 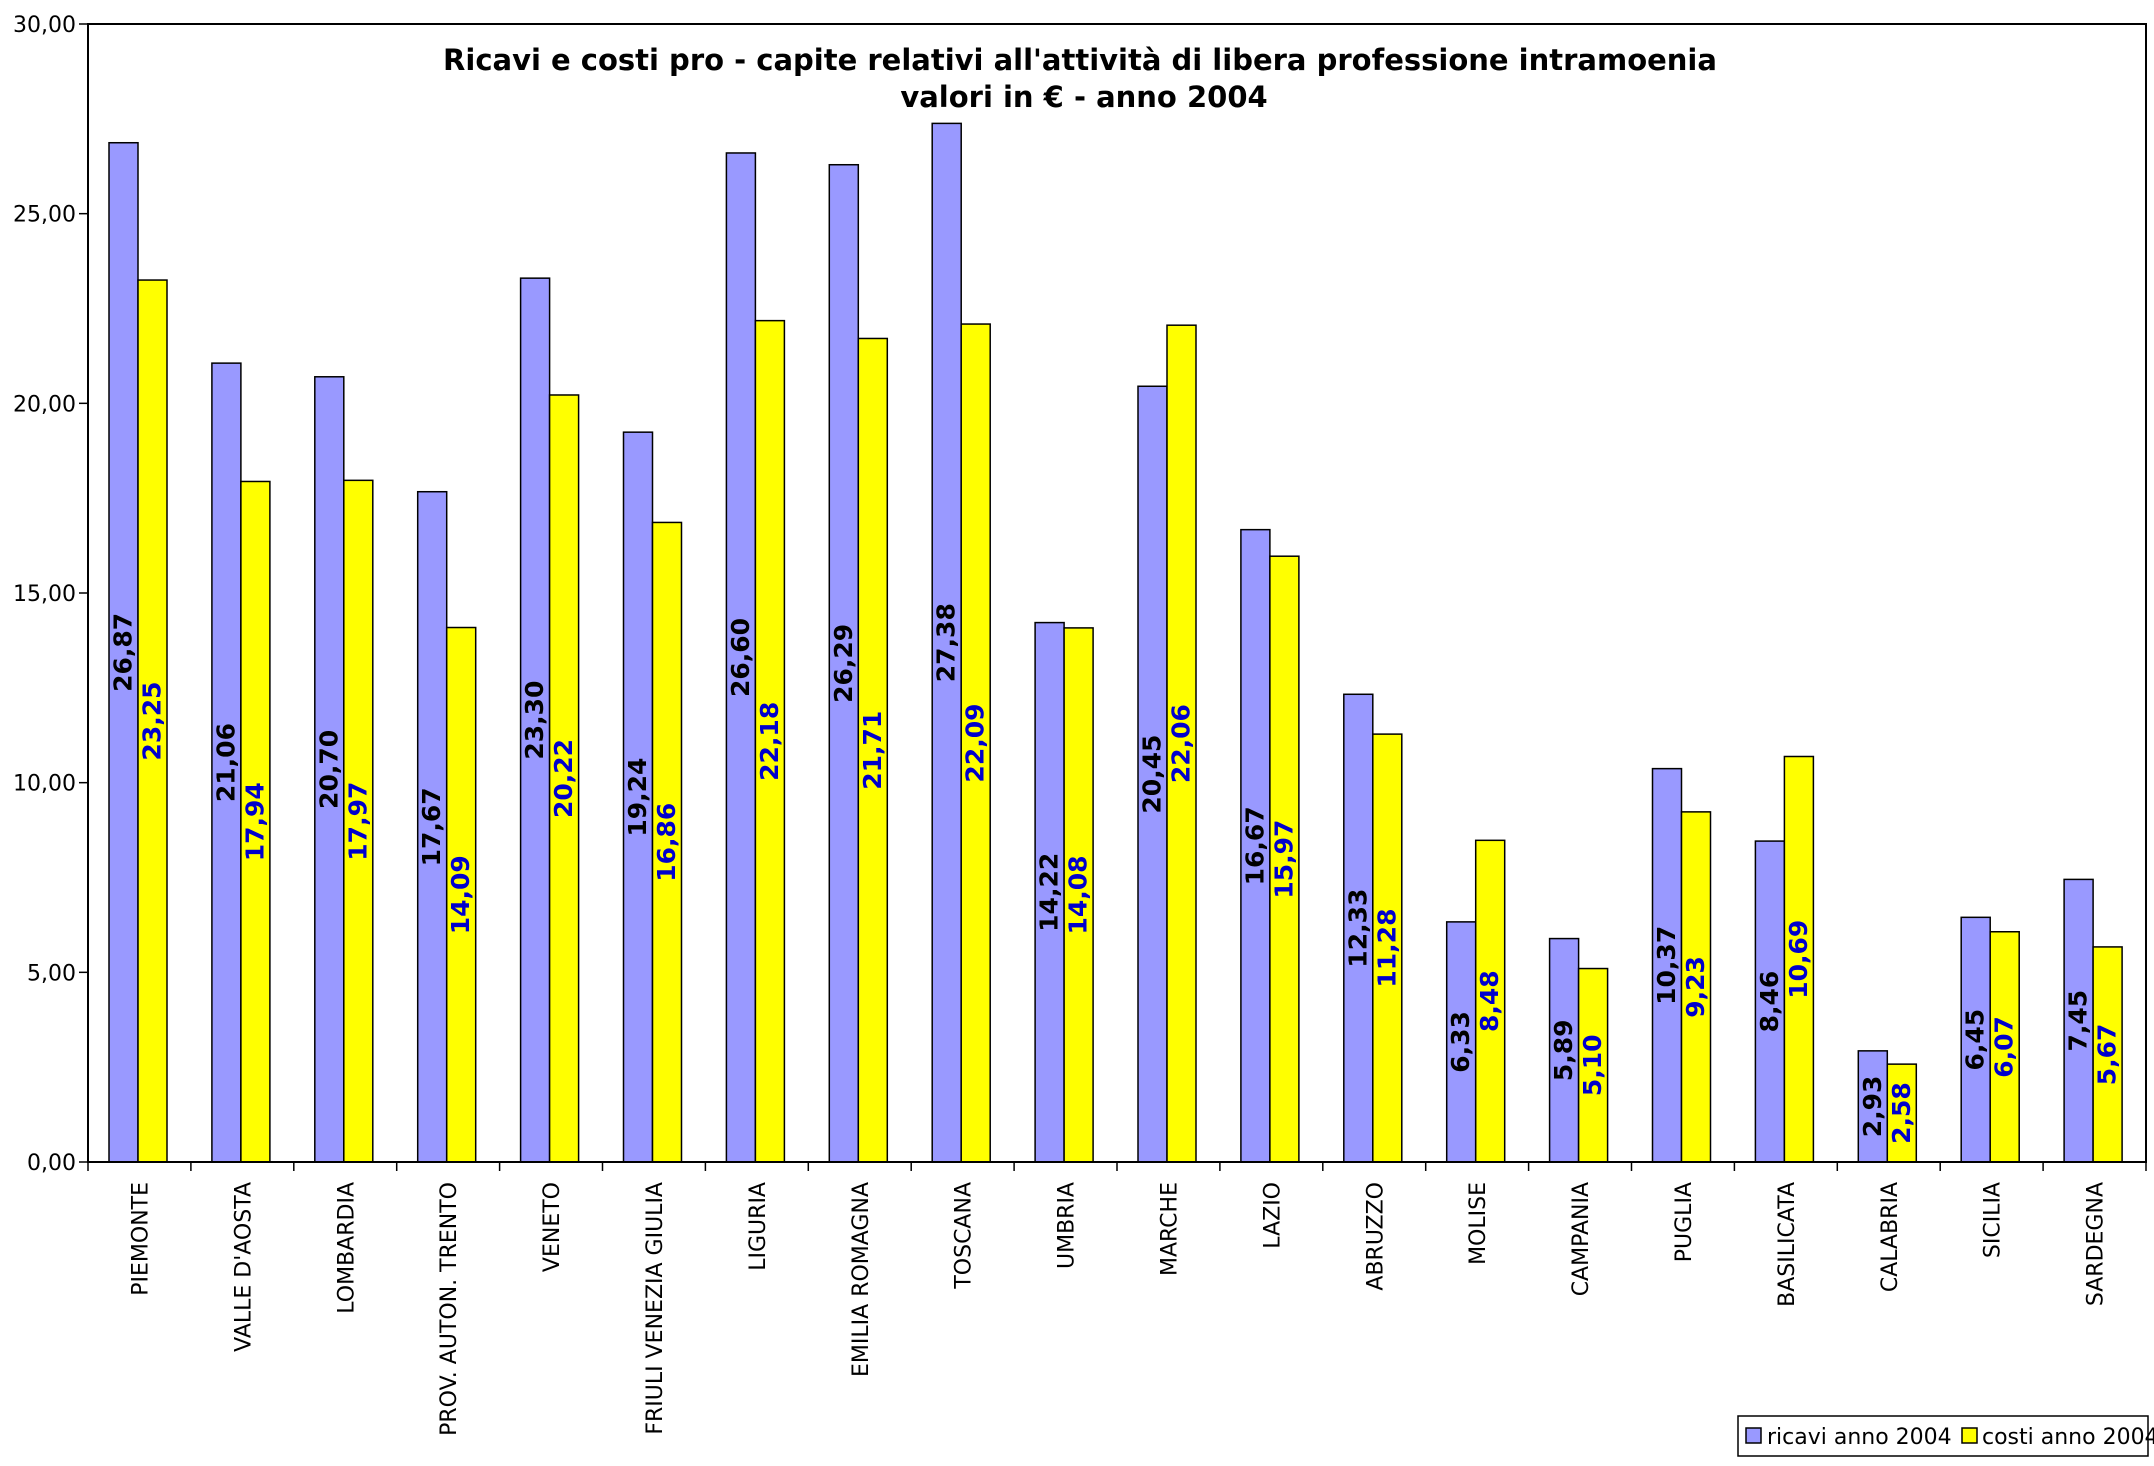 I want to click on data-label-ricavi: 23,30, so click(x=534, y=720).